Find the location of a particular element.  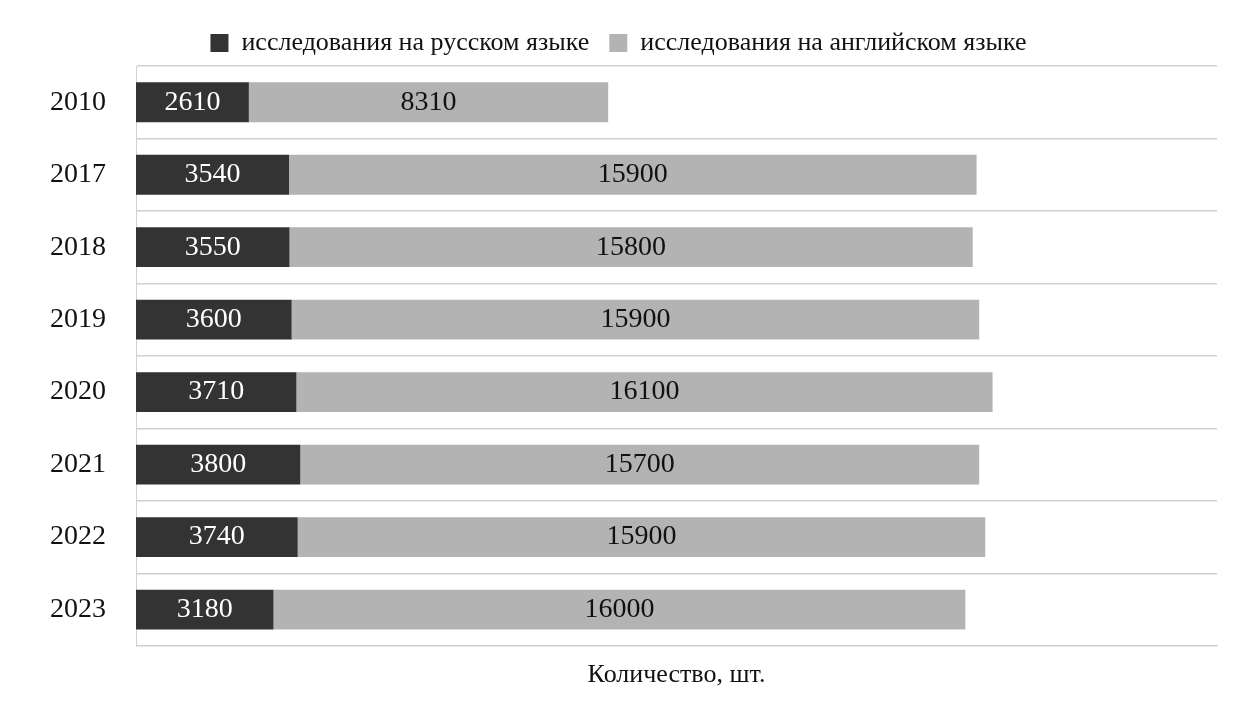

legend-label: исследования на русском языке is located at coordinates (415, 41).